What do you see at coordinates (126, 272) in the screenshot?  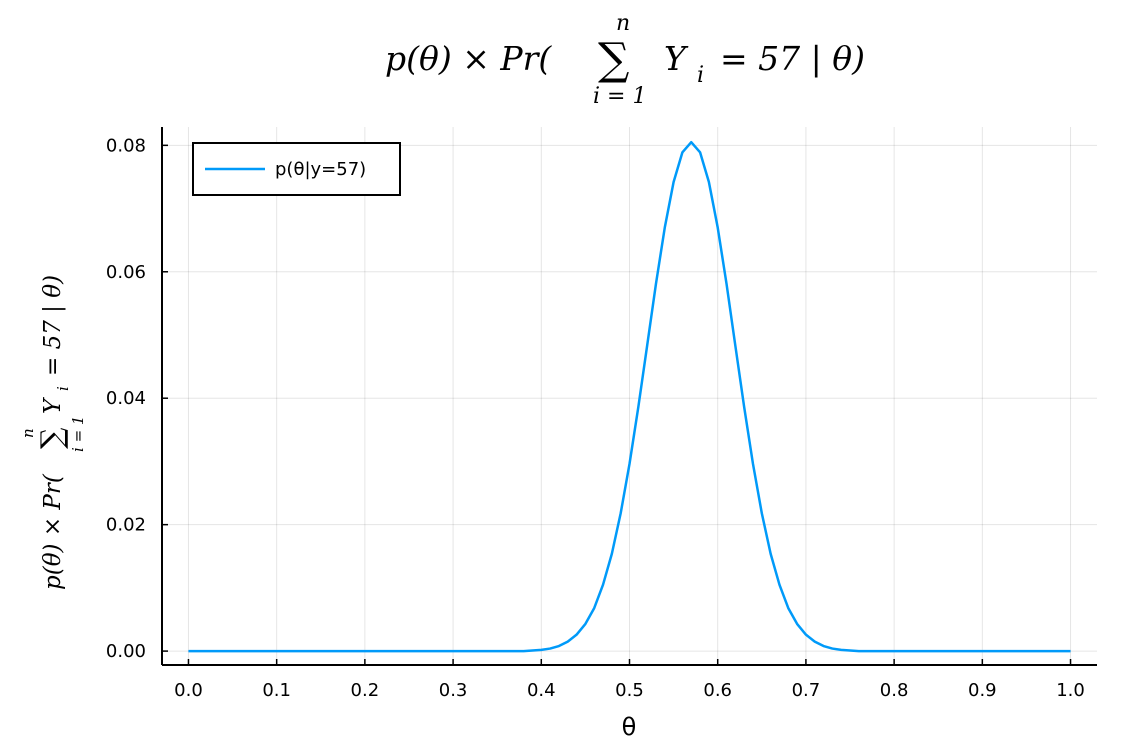 I see `y-tick-label: 0.06` at bounding box center [126, 272].